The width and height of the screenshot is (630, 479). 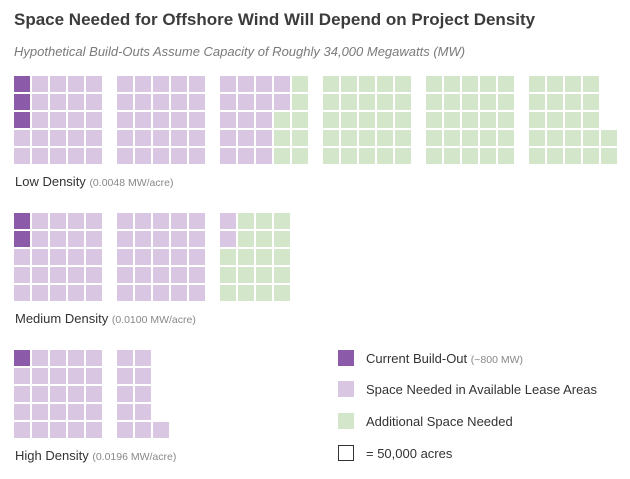 I want to click on legend-item-additional: Additional Space Needed, so click(x=425, y=421).